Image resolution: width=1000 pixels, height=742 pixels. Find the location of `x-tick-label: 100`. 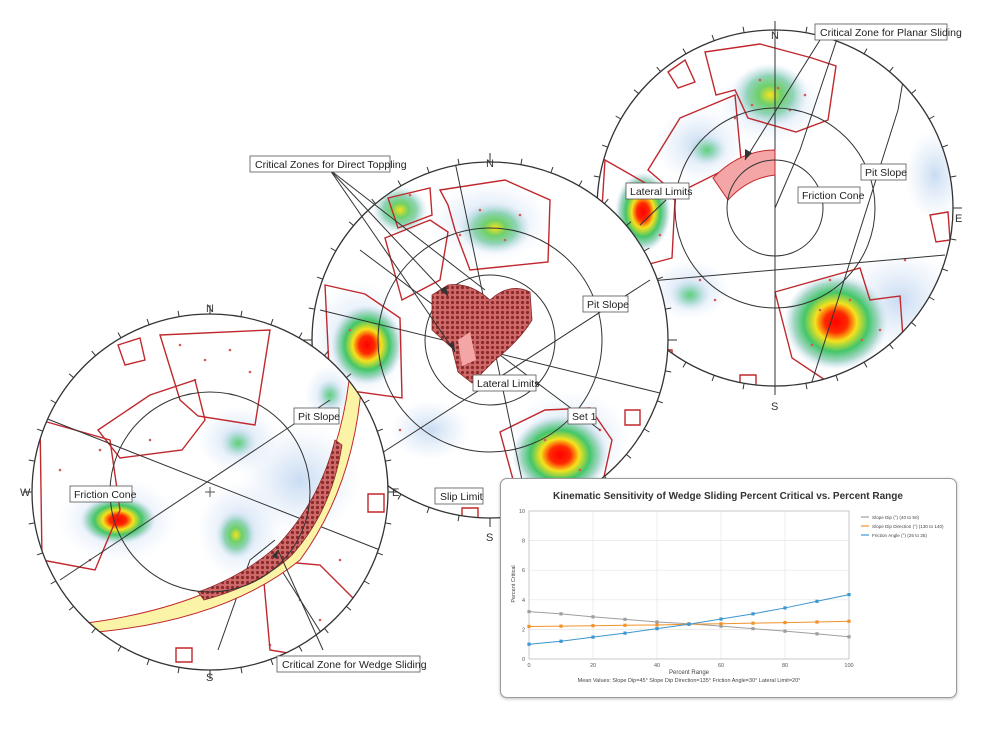

x-tick-label: 100 is located at coordinates (848, 666).